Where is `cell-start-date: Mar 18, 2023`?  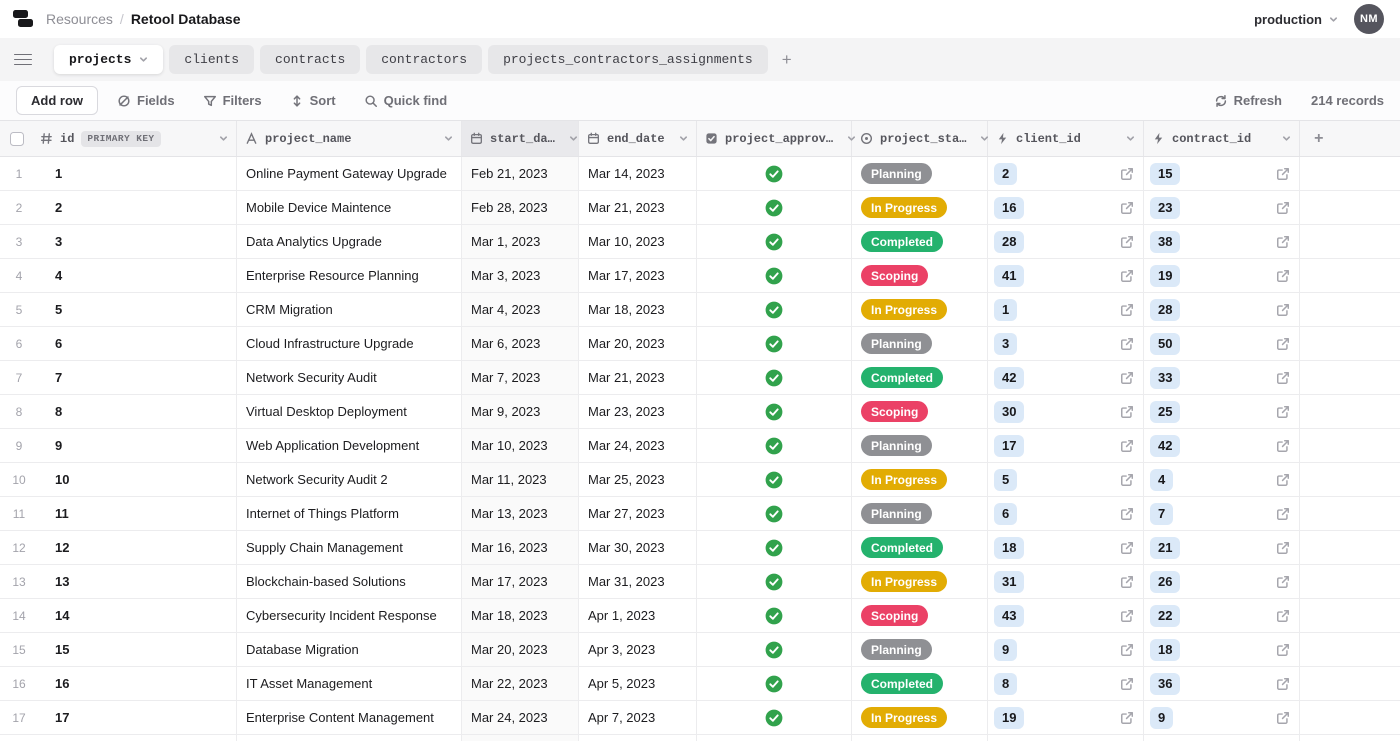 cell-start-date: Mar 18, 2023 is located at coordinates (520, 615).